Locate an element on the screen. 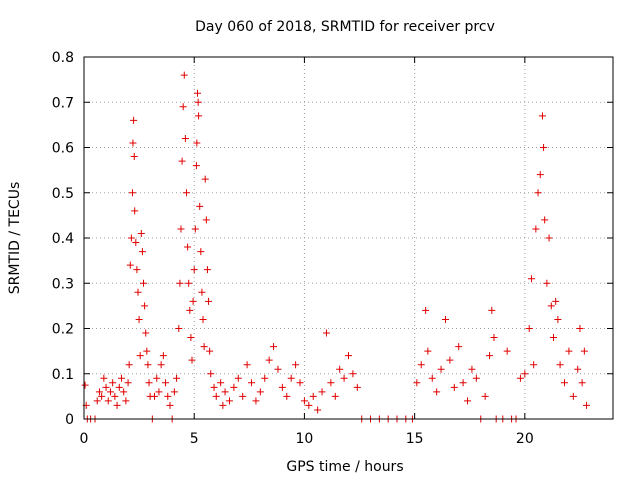 This screenshot has width=640, height=480. y-tick-label: 0.4 is located at coordinates (63, 239).